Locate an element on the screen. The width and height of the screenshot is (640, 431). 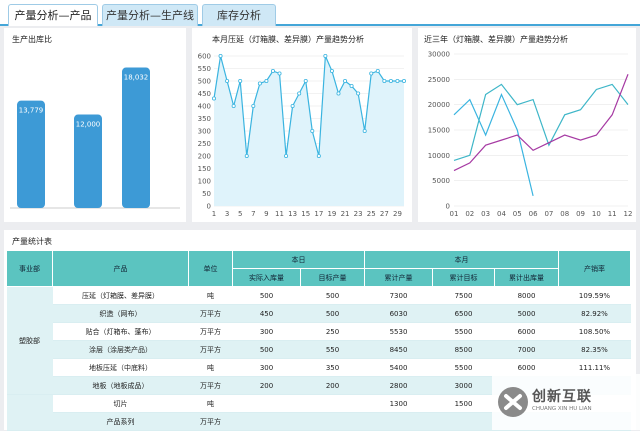
y-tick-label: 5000 is located at coordinates (441, 181).